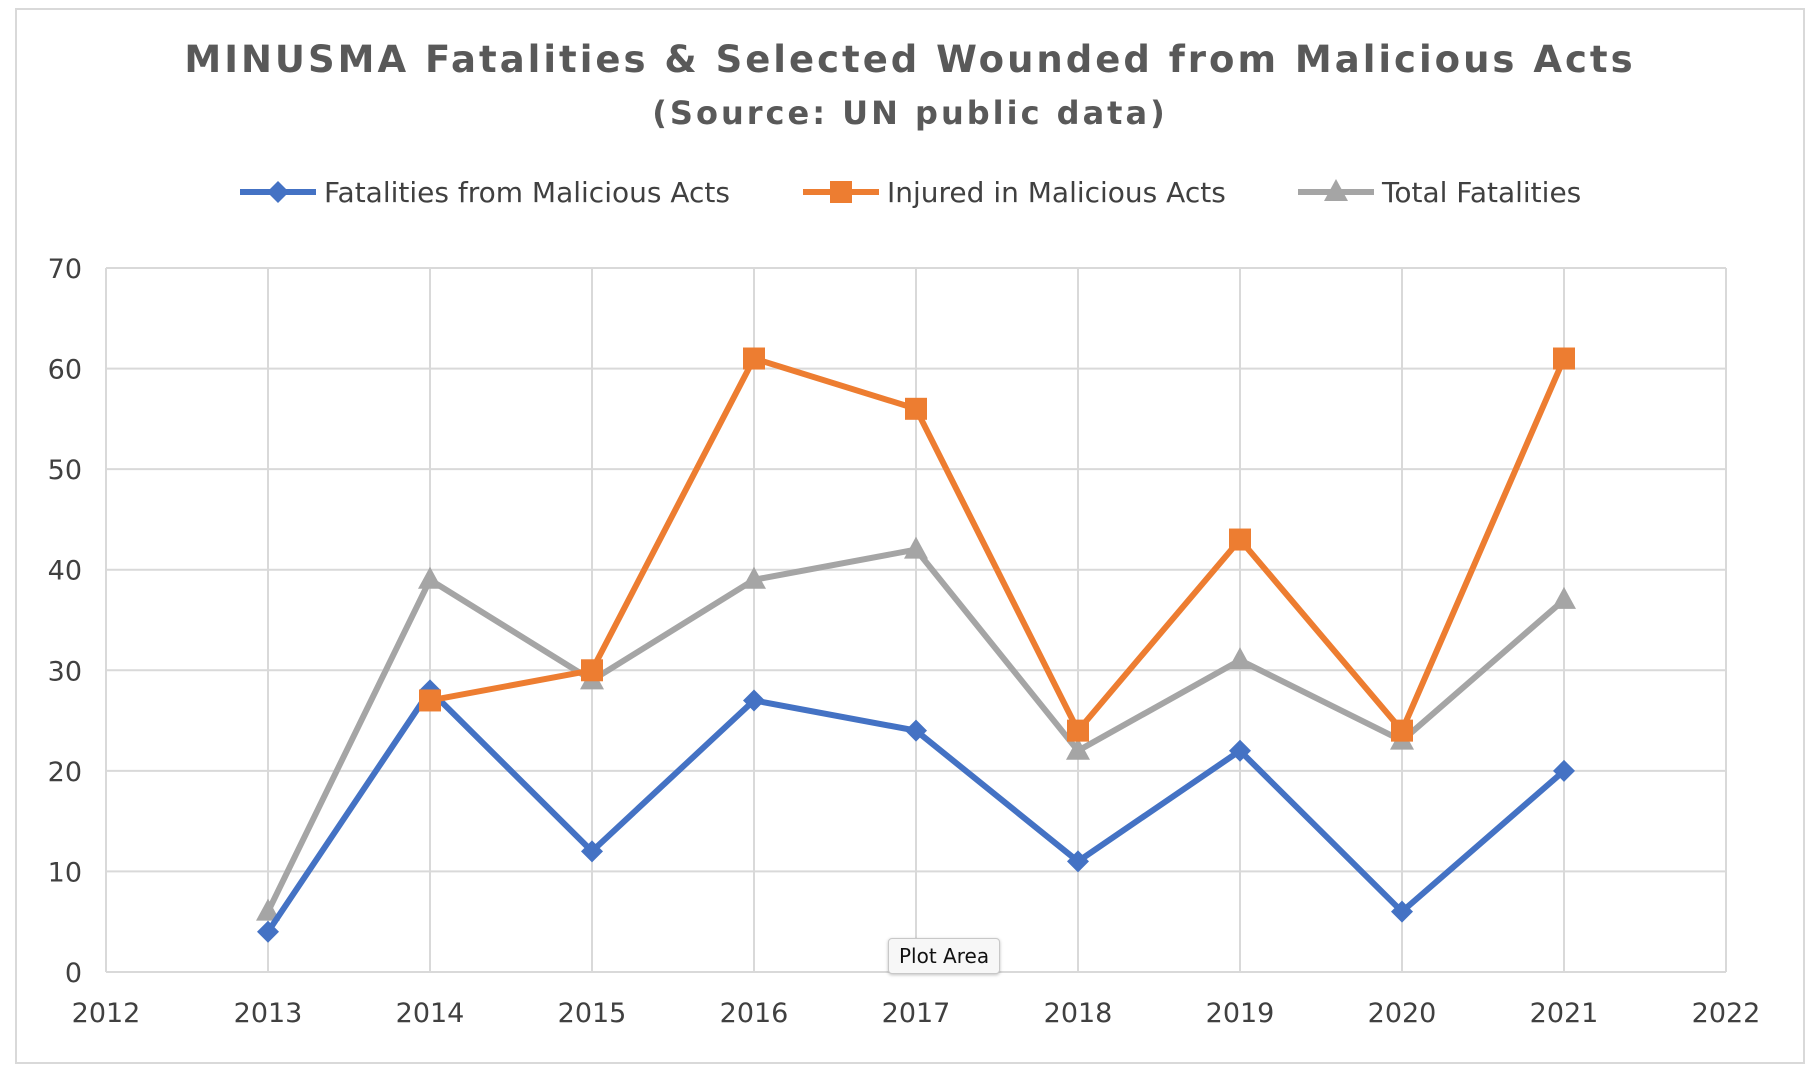 Image resolution: width=1814 pixels, height=1078 pixels. Describe the element at coordinates (65, 872) in the screenshot. I see `y-tick-label: 10` at that location.